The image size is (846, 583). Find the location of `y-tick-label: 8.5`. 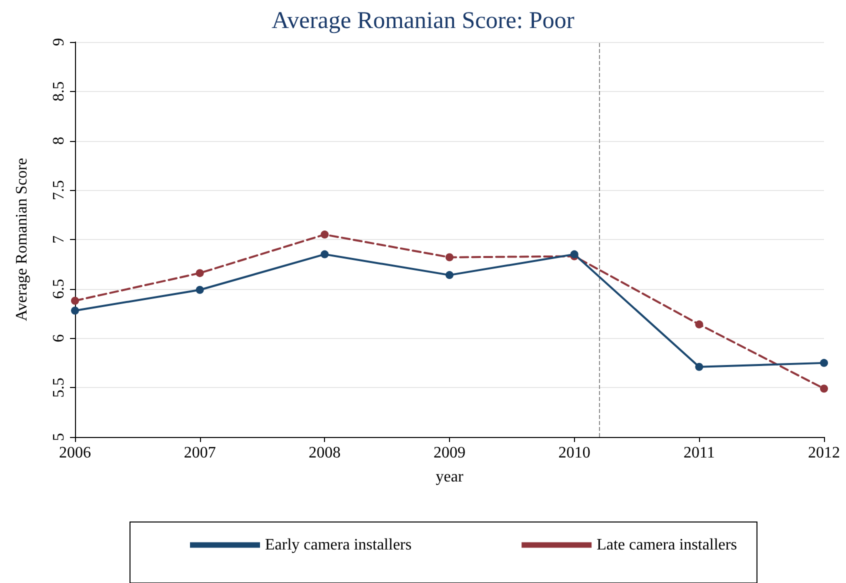

y-tick-label: 8.5 is located at coordinates (59, 91).